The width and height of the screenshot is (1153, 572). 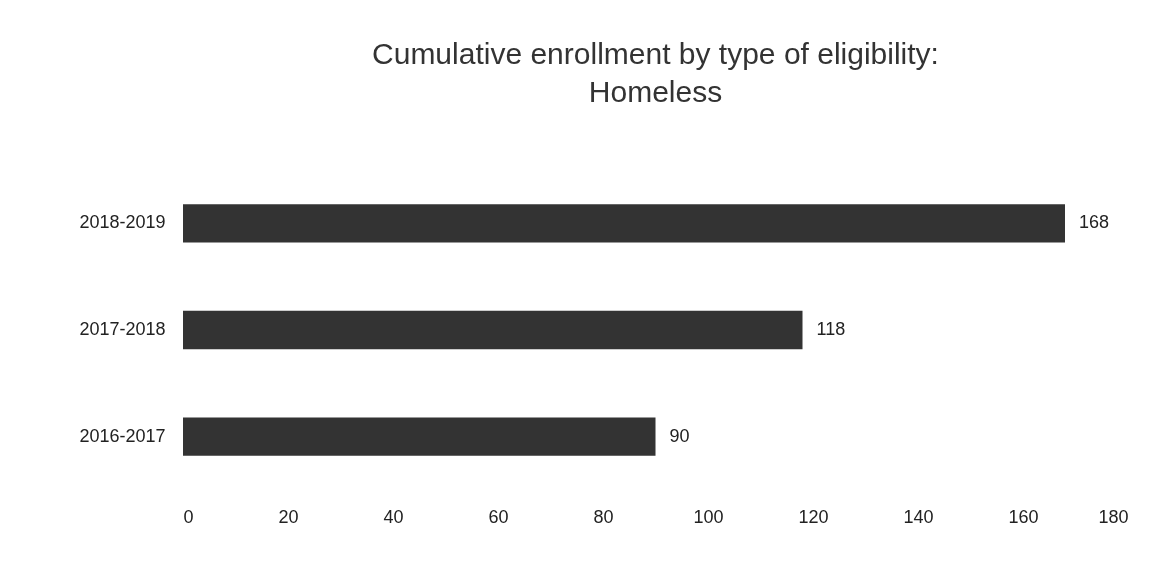 I want to click on x-tick-label: 20, so click(x=288, y=516).